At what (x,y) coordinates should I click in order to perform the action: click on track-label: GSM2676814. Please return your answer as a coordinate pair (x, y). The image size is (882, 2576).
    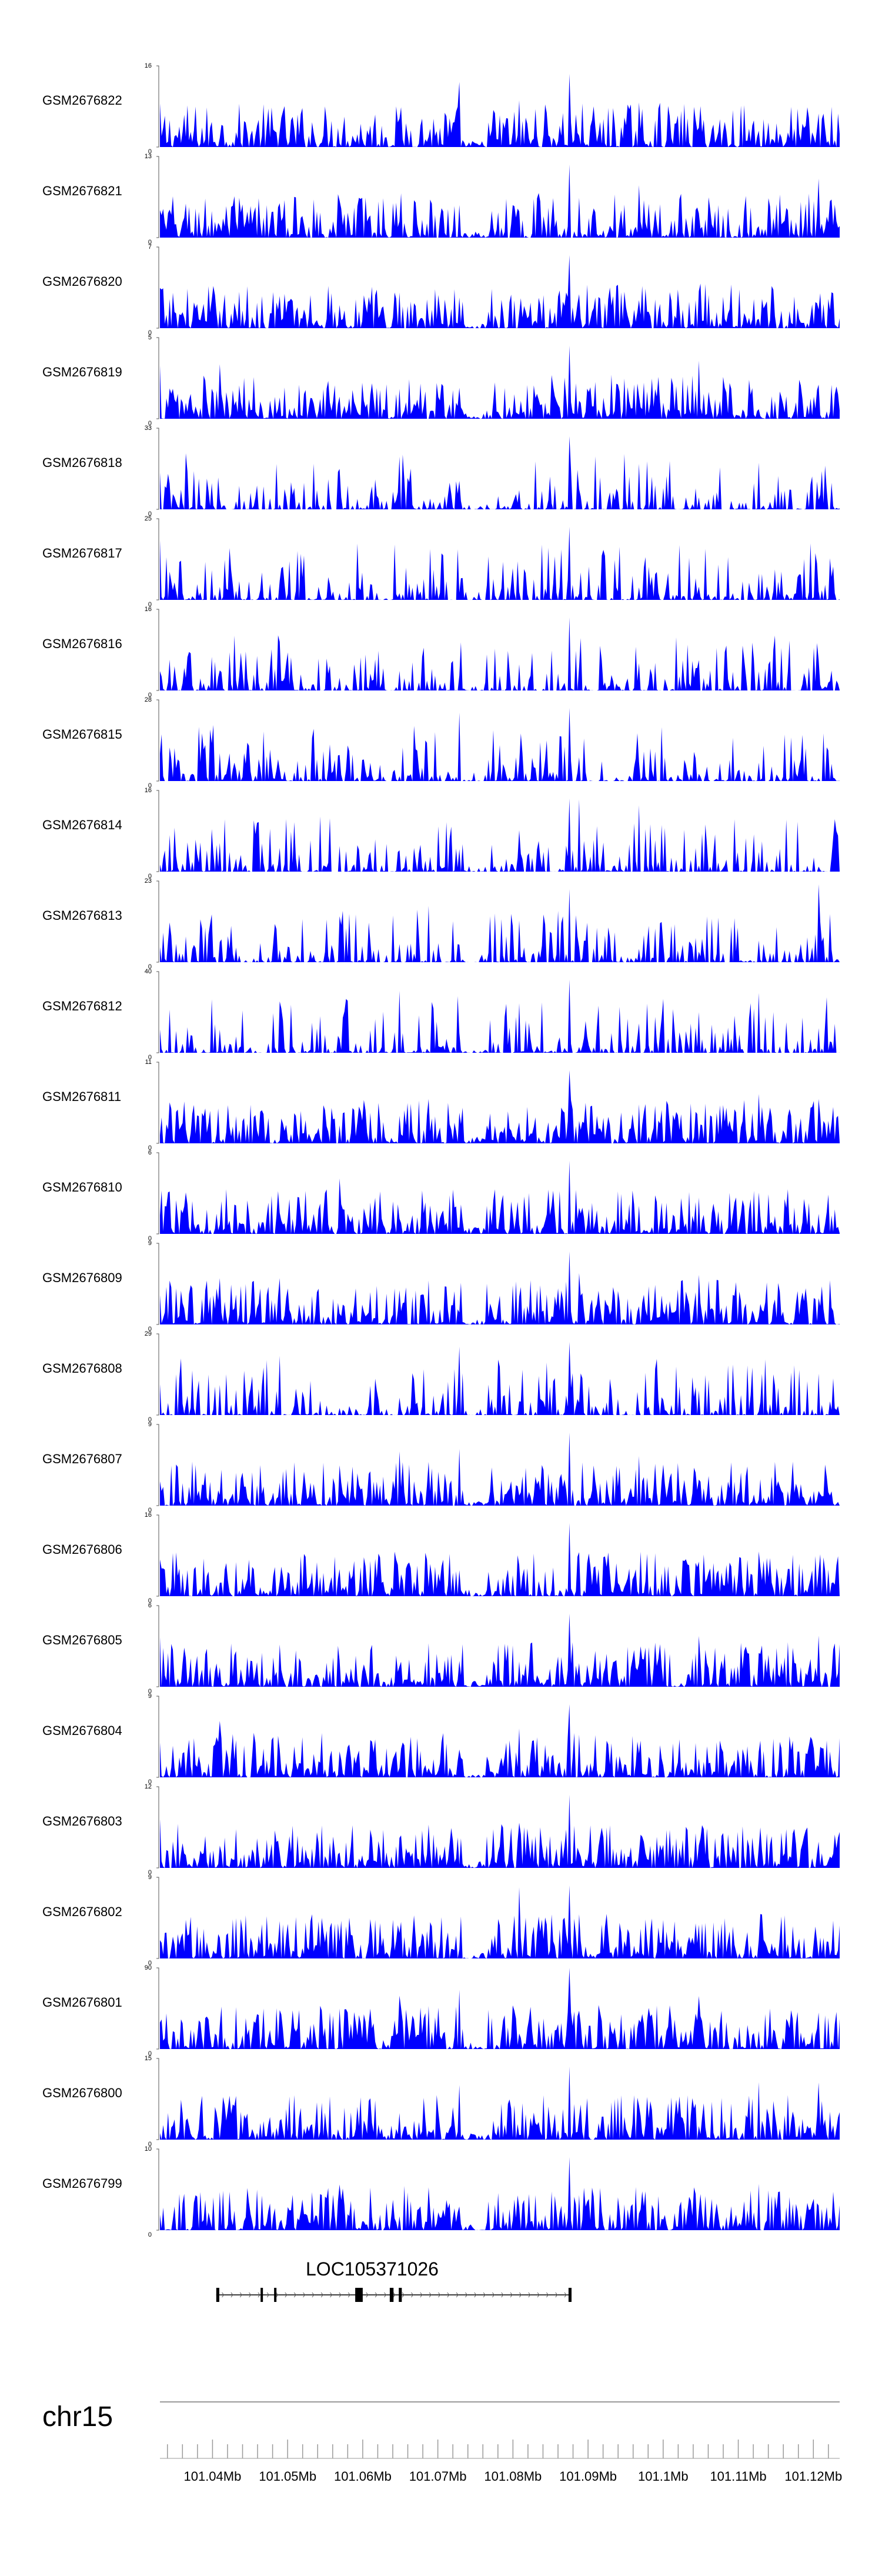
    Looking at the image, I should click on (82, 824).